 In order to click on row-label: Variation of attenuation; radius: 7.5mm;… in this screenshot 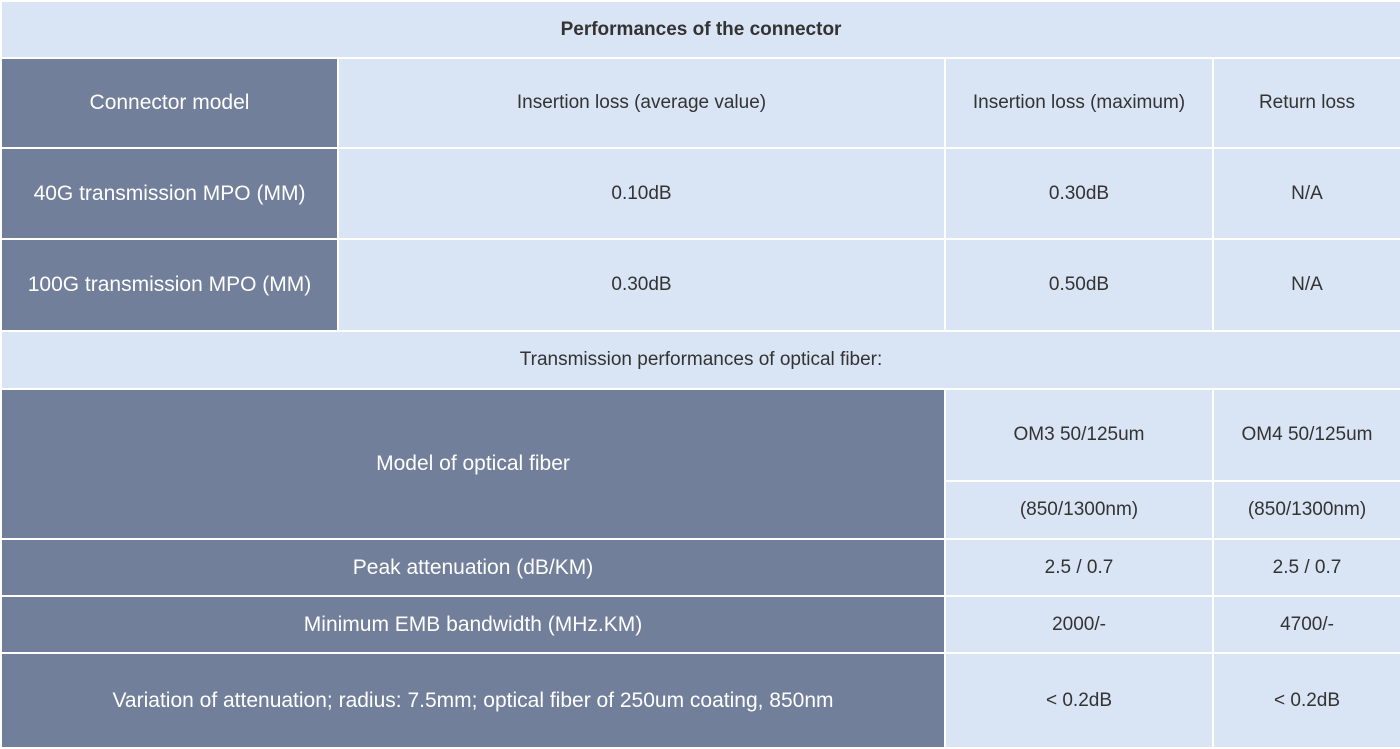, I will do `click(473, 700)`.